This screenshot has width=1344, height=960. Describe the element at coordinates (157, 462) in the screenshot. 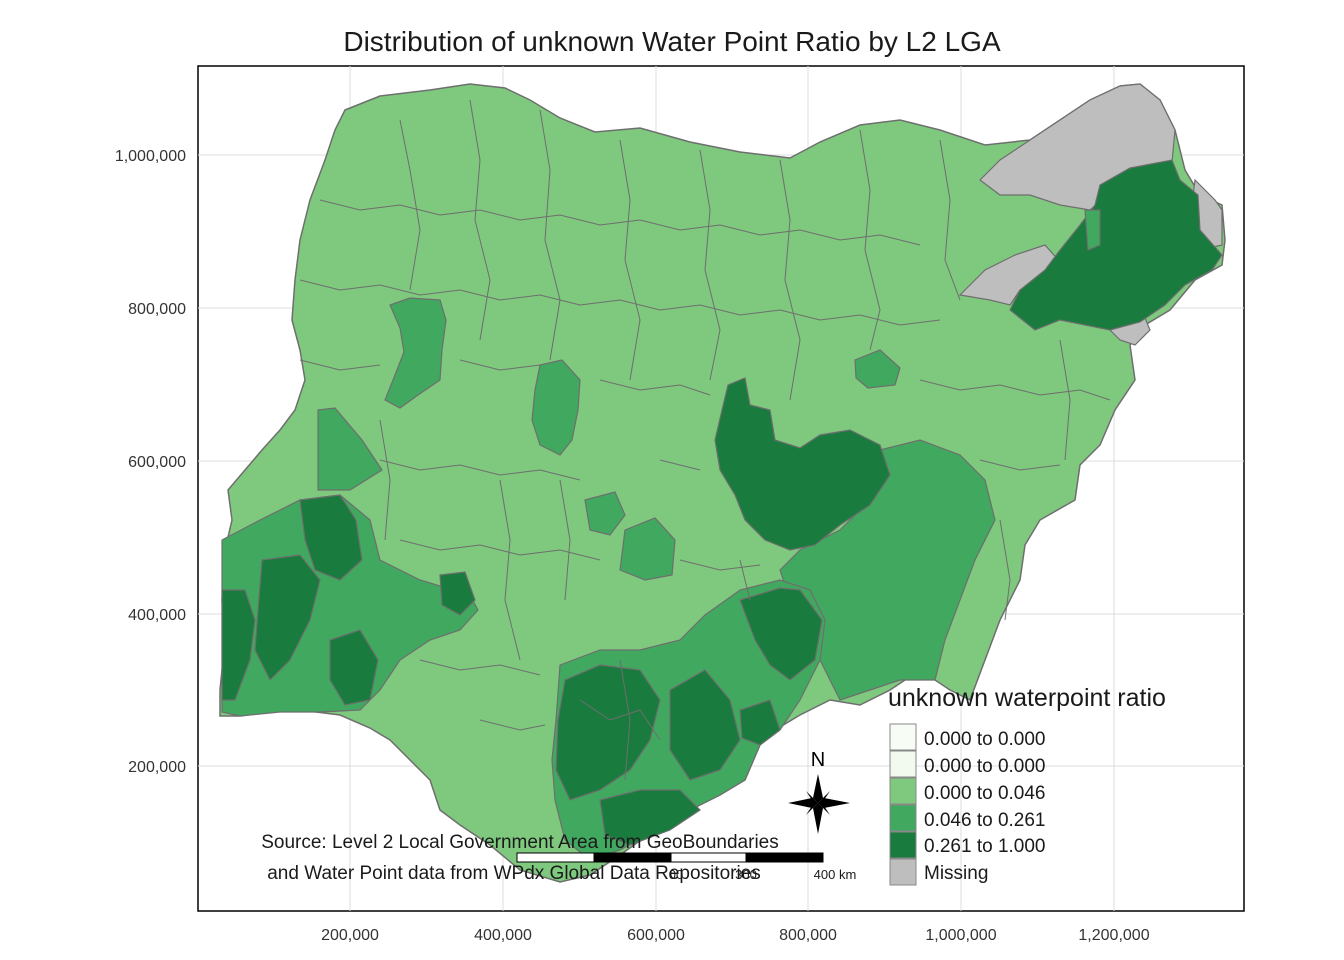

I see `y-tick-label: 600,000` at that location.